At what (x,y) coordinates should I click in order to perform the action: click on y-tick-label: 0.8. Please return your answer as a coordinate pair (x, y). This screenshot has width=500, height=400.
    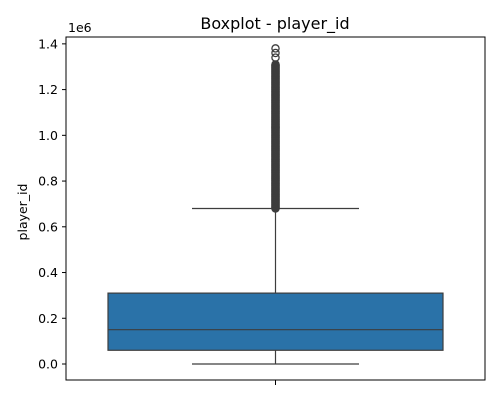
    Looking at the image, I should click on (48, 181).